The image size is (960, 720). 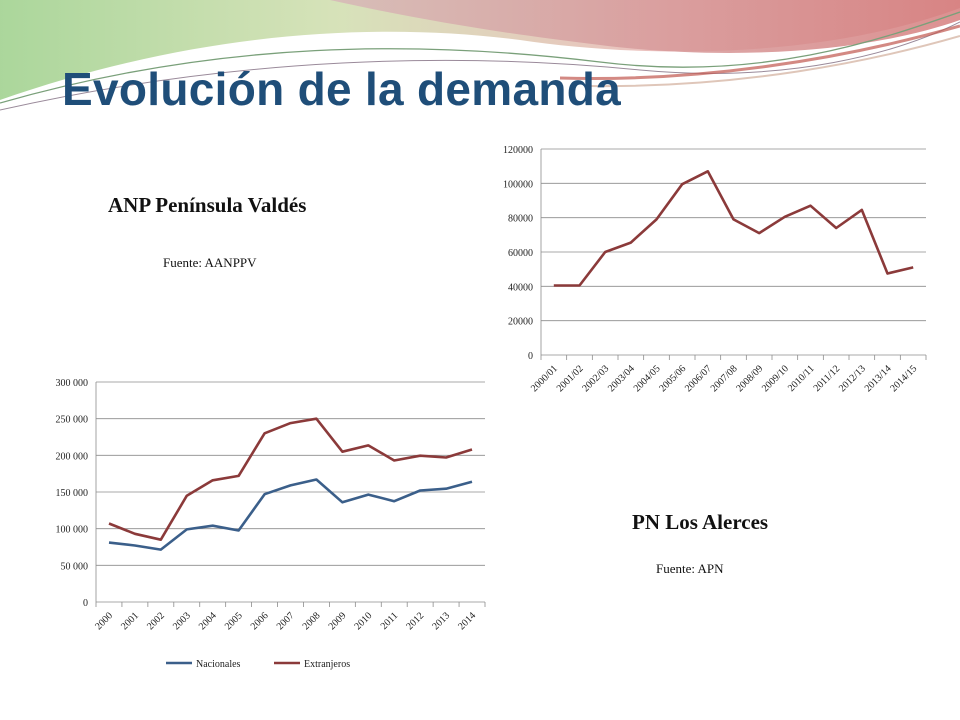 What do you see at coordinates (156, 621) in the screenshot?
I see `valdes-x-tick-label: 2002` at bounding box center [156, 621].